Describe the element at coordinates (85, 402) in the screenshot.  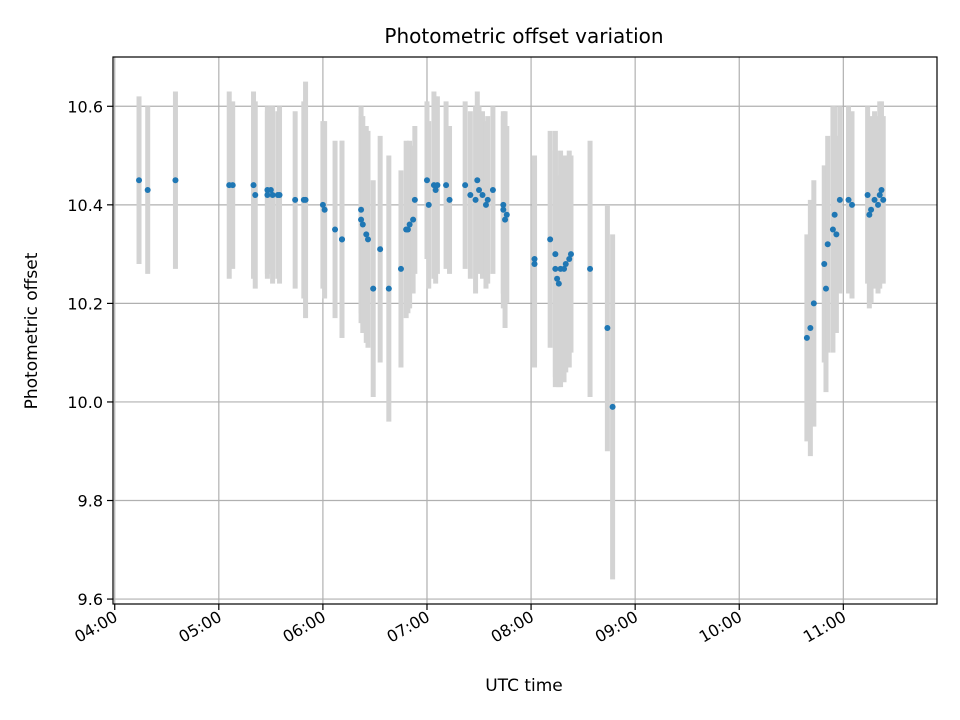
I see `y-tick-label: 10.0` at that location.